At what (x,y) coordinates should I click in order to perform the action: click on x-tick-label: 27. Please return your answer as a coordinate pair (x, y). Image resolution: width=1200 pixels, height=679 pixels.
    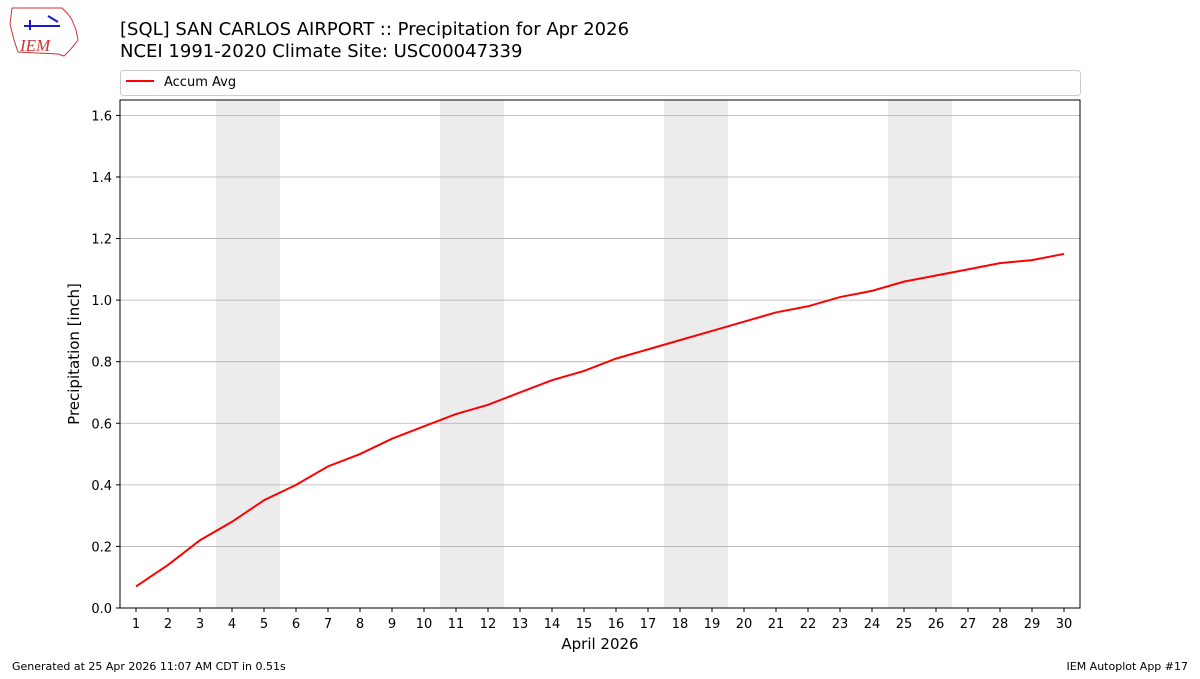
    Looking at the image, I should click on (968, 624).